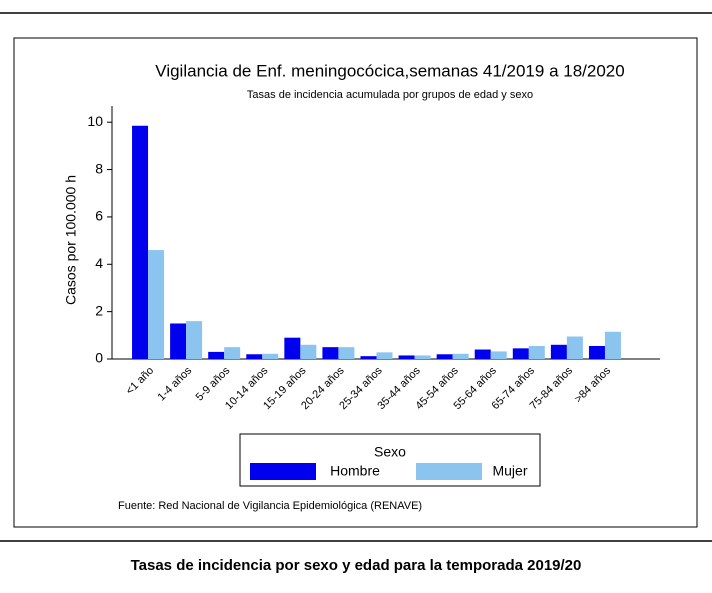 This screenshot has width=712, height=593. I want to click on x-tick-label: >84 años, so click(592, 384).